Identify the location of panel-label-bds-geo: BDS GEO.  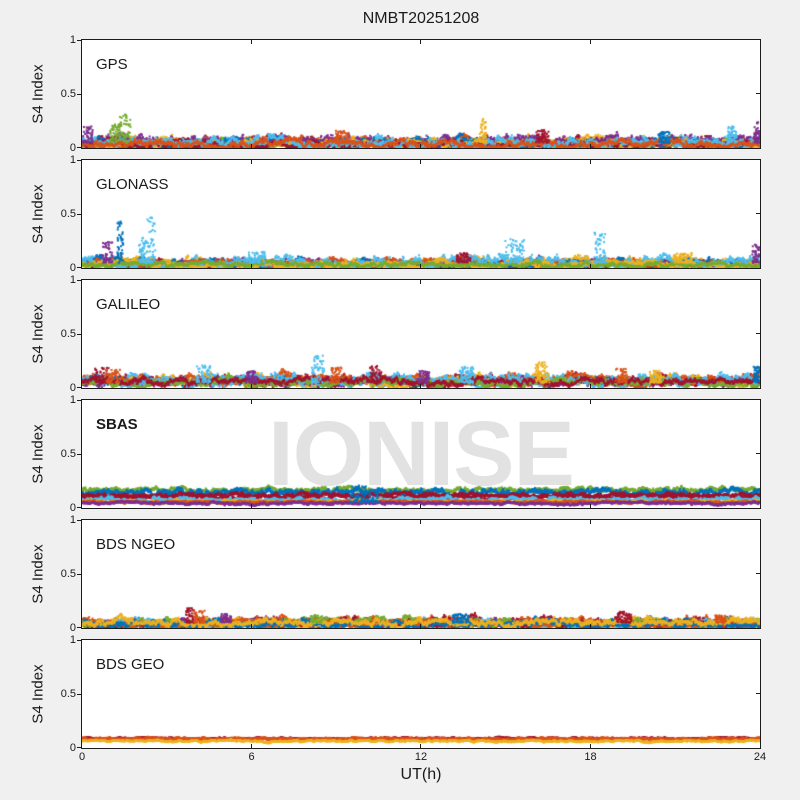
(130, 664).